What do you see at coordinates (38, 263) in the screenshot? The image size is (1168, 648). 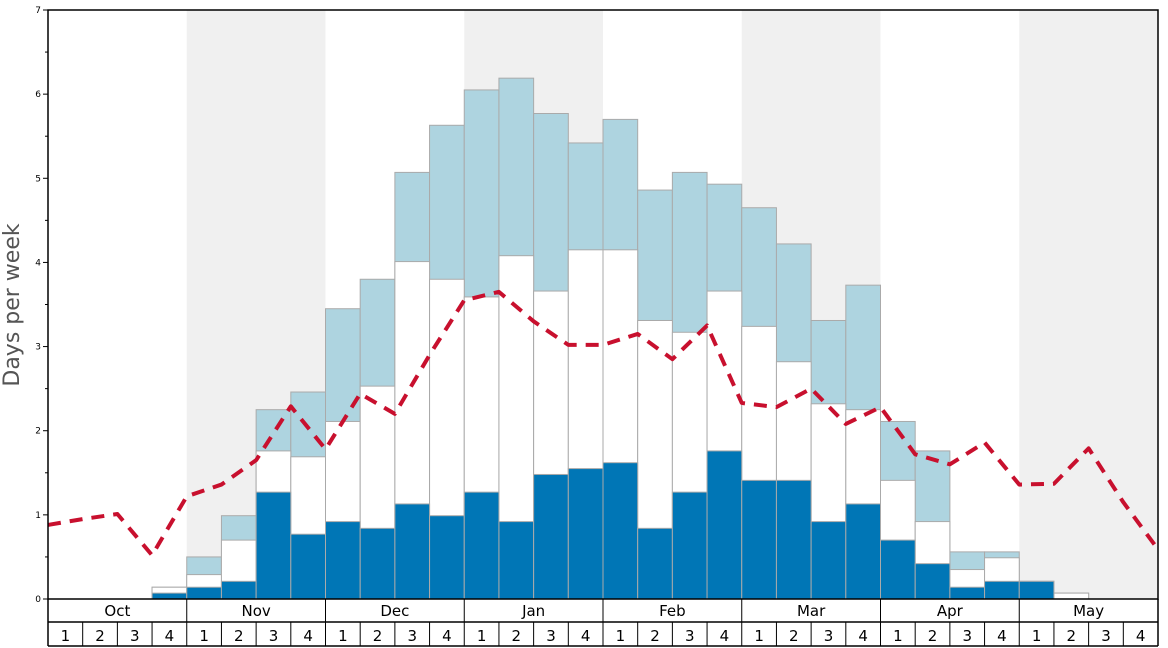 I see `y-tick-label: 4` at bounding box center [38, 263].